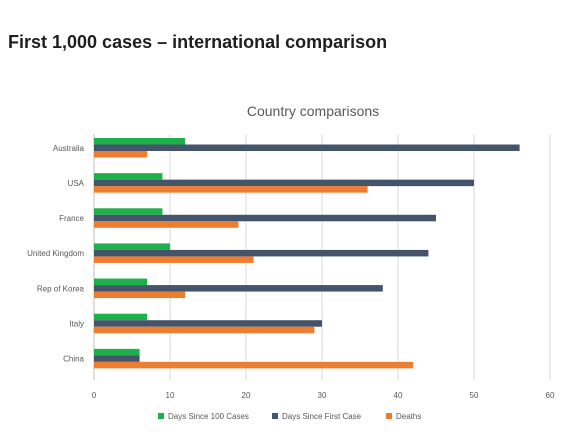 The width and height of the screenshot is (562, 444). What do you see at coordinates (73, 359) in the screenshot?
I see `category-label-china: China` at bounding box center [73, 359].